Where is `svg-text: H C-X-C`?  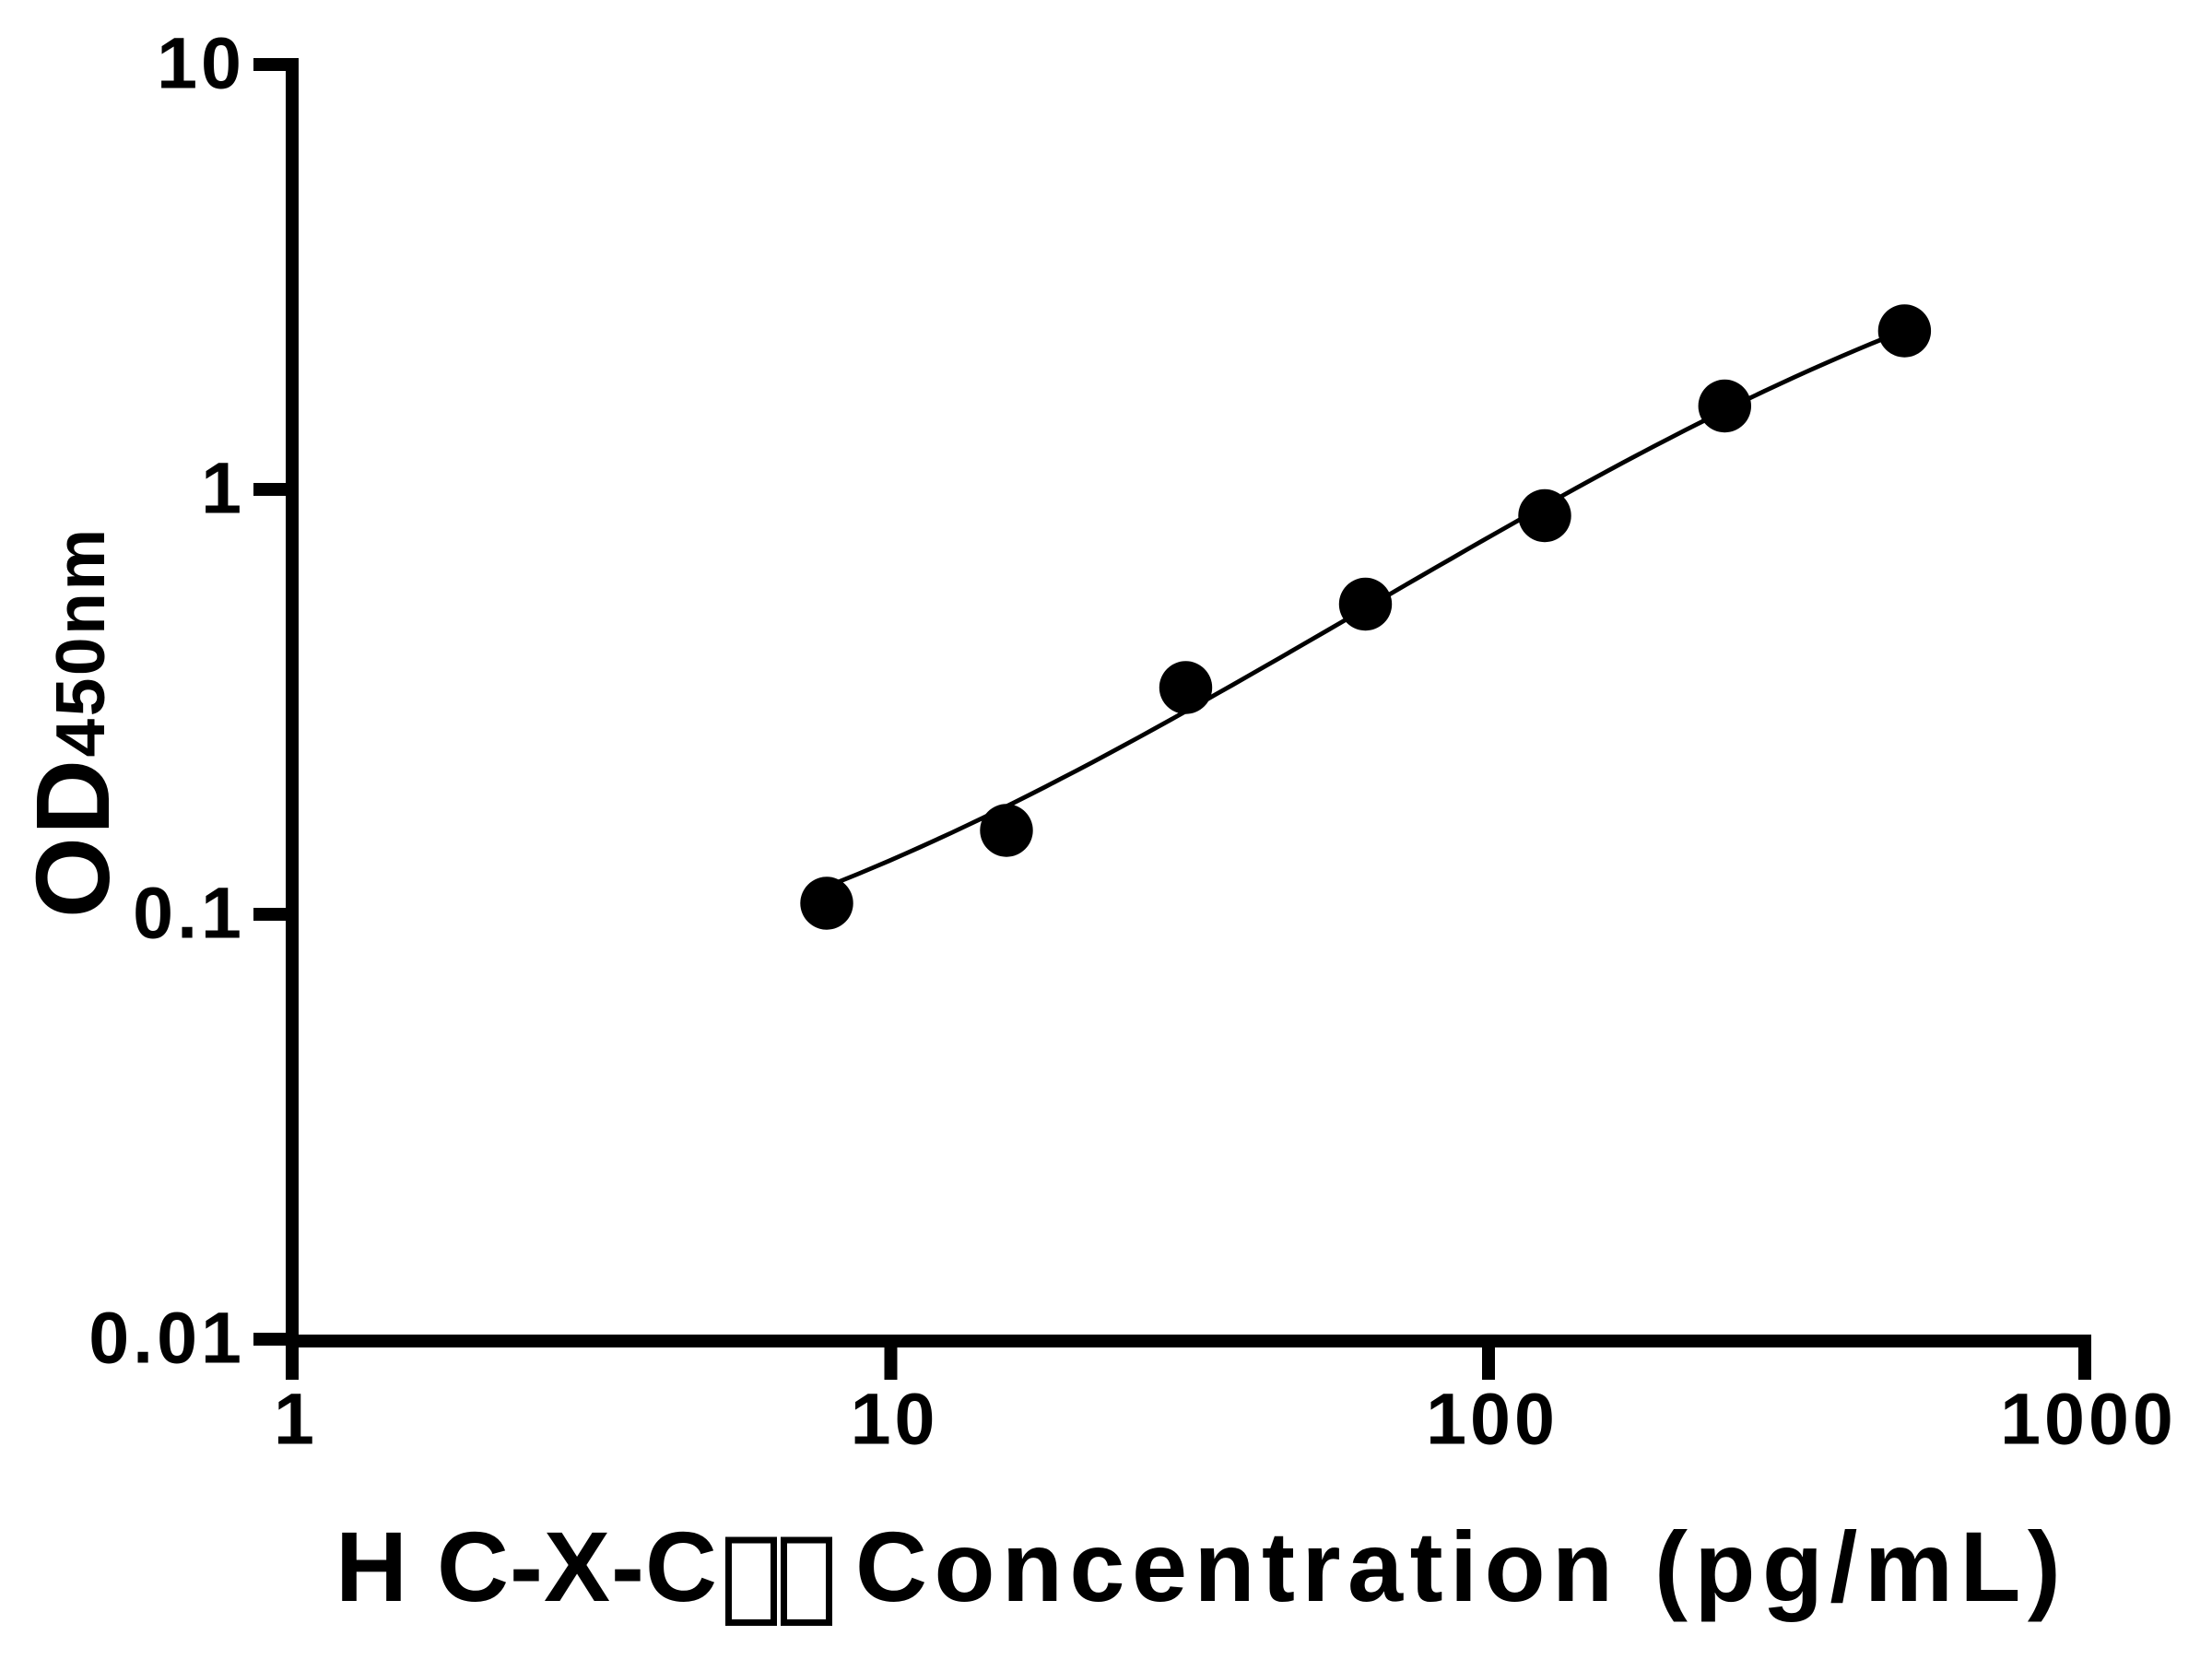
svg-text: H C-X-C is located at coordinates (526, 1566).